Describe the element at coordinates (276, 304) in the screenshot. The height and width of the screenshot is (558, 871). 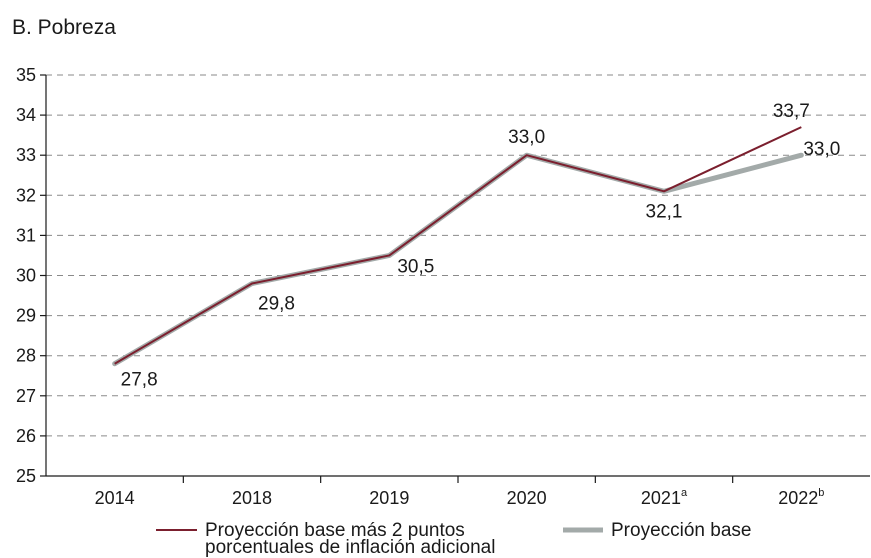
I see `data-label: 29,8` at that location.